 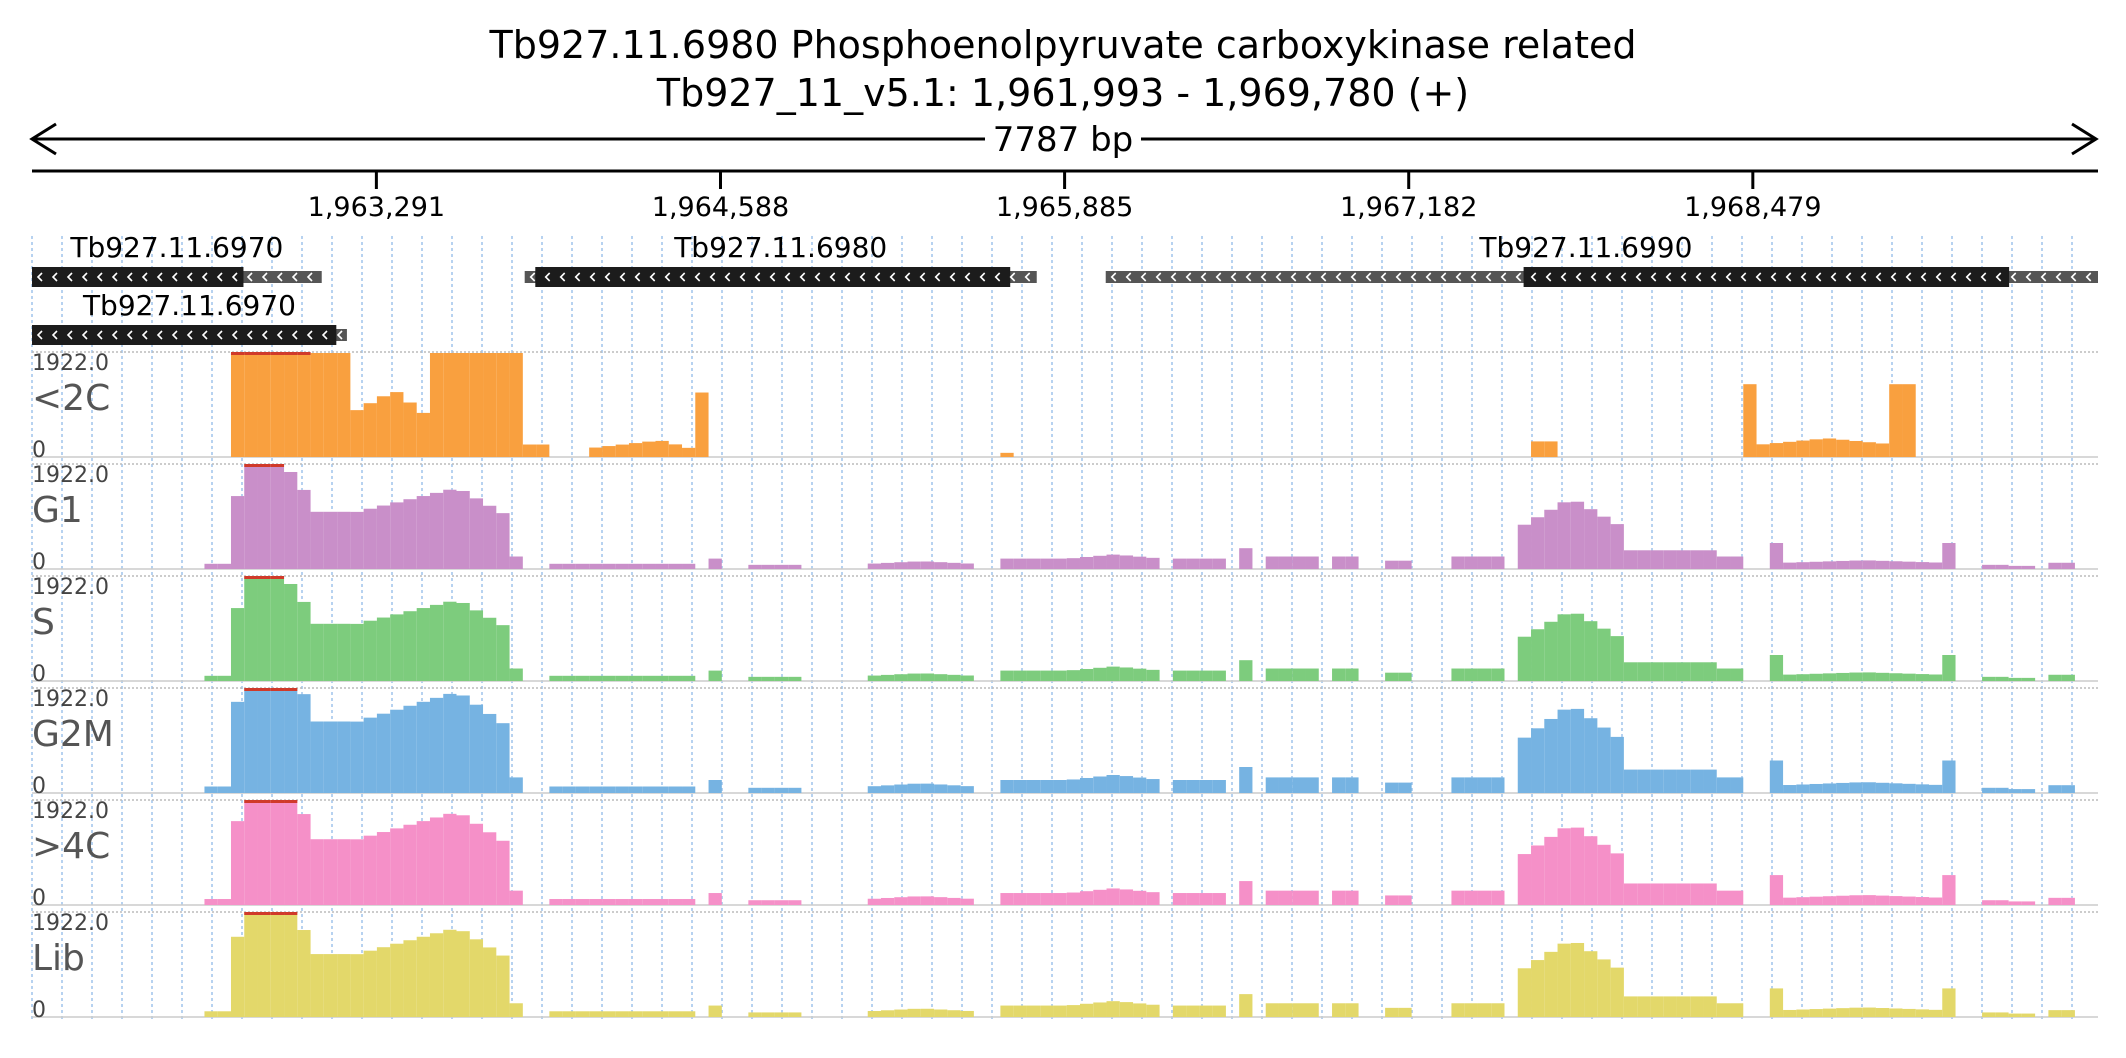 I want to click on ruler-tick-label: 1,965,885, so click(x=1064, y=207).